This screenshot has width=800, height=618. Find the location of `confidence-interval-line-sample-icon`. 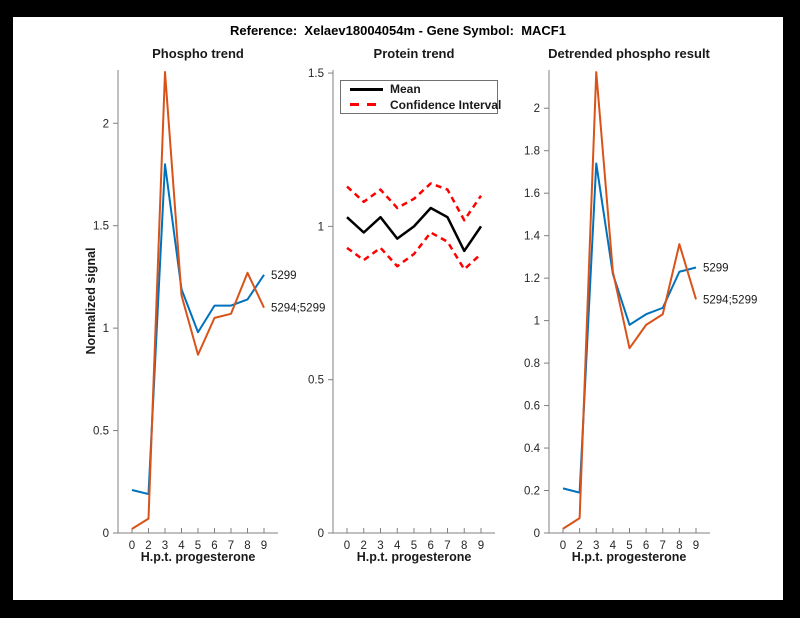

confidence-interval-line-sample-icon is located at coordinates (366, 105).